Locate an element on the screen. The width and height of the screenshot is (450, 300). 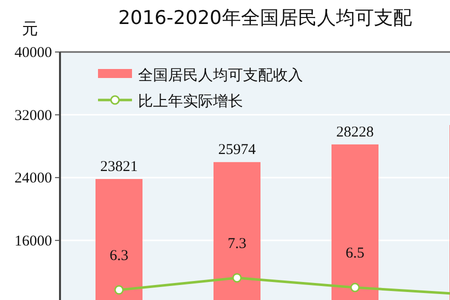
y-tick-label: 24000 is located at coordinates (33, 178).